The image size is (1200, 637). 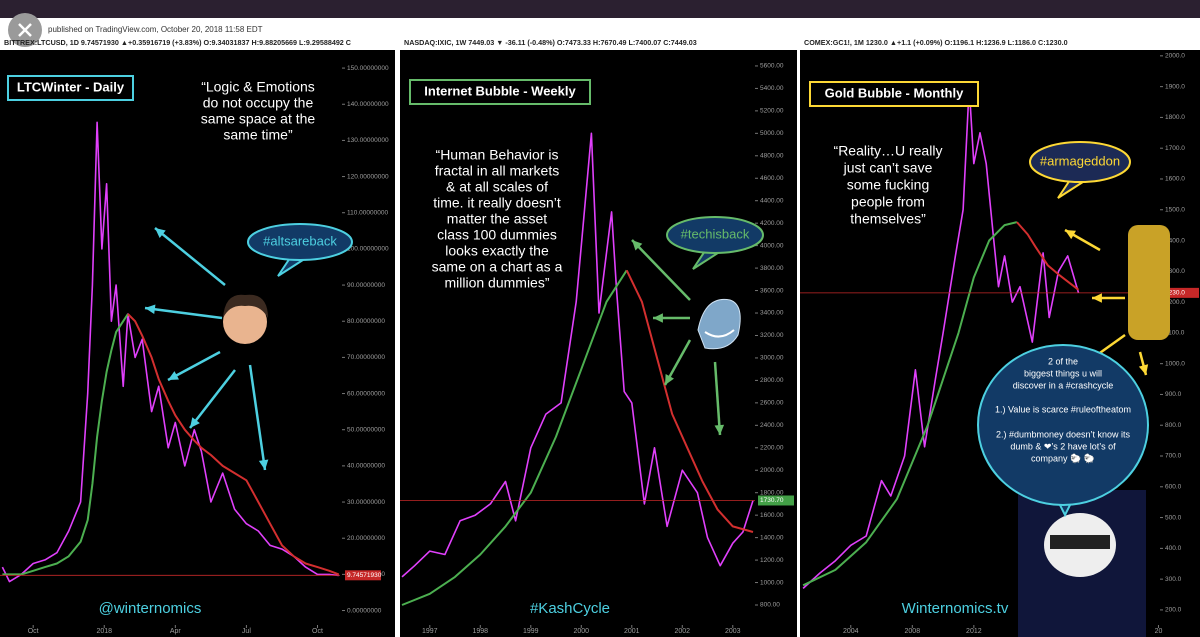 What do you see at coordinates (368, 68) in the screenshot?
I see `y-tick-label: 150.00000000` at bounding box center [368, 68].